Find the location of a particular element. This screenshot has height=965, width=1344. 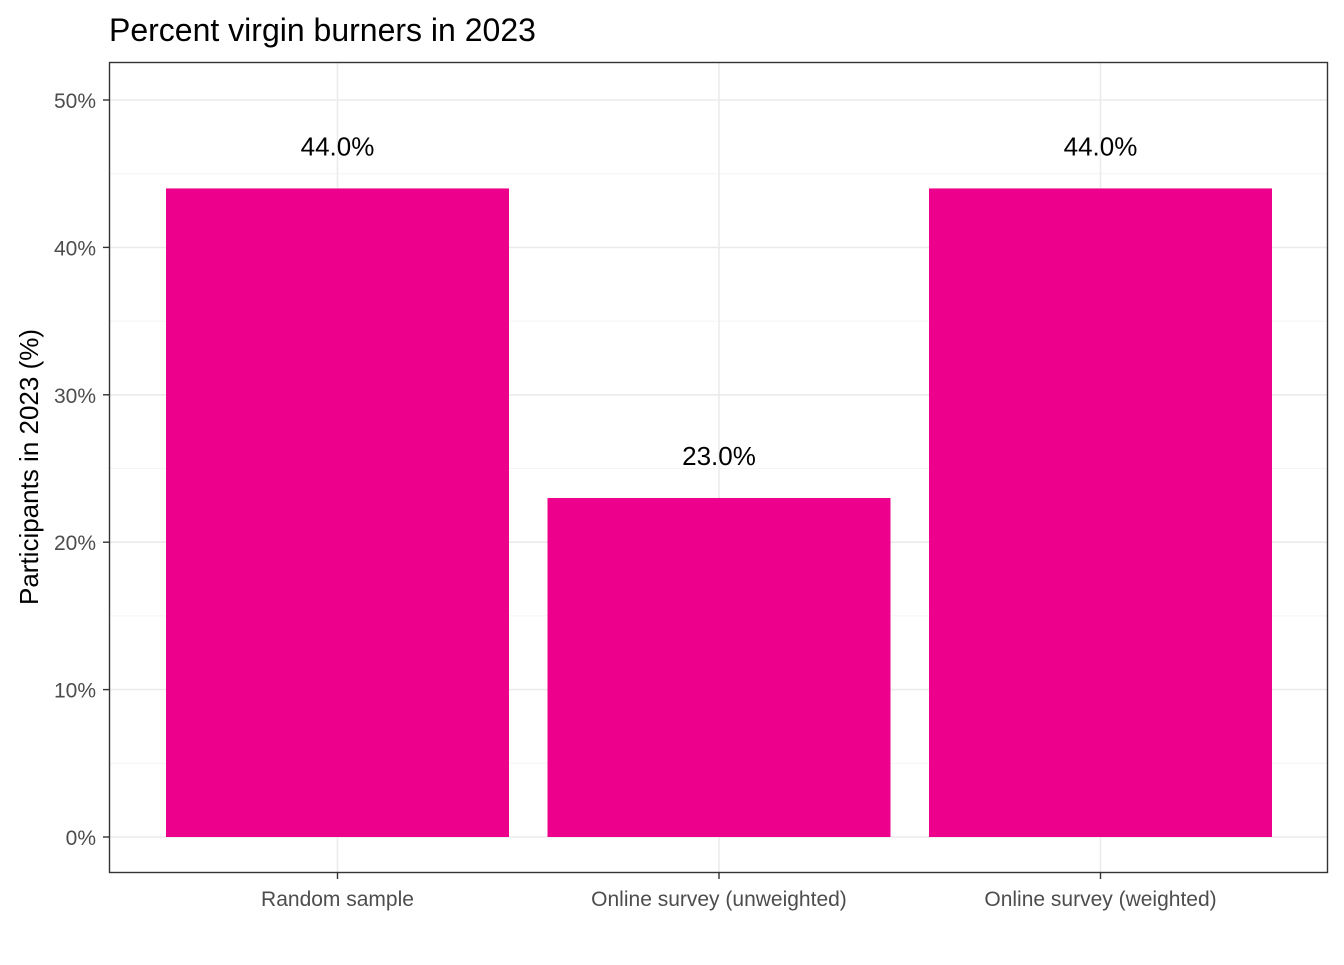

x-tick-label: Online survey (unweighted) is located at coordinates (719, 899).